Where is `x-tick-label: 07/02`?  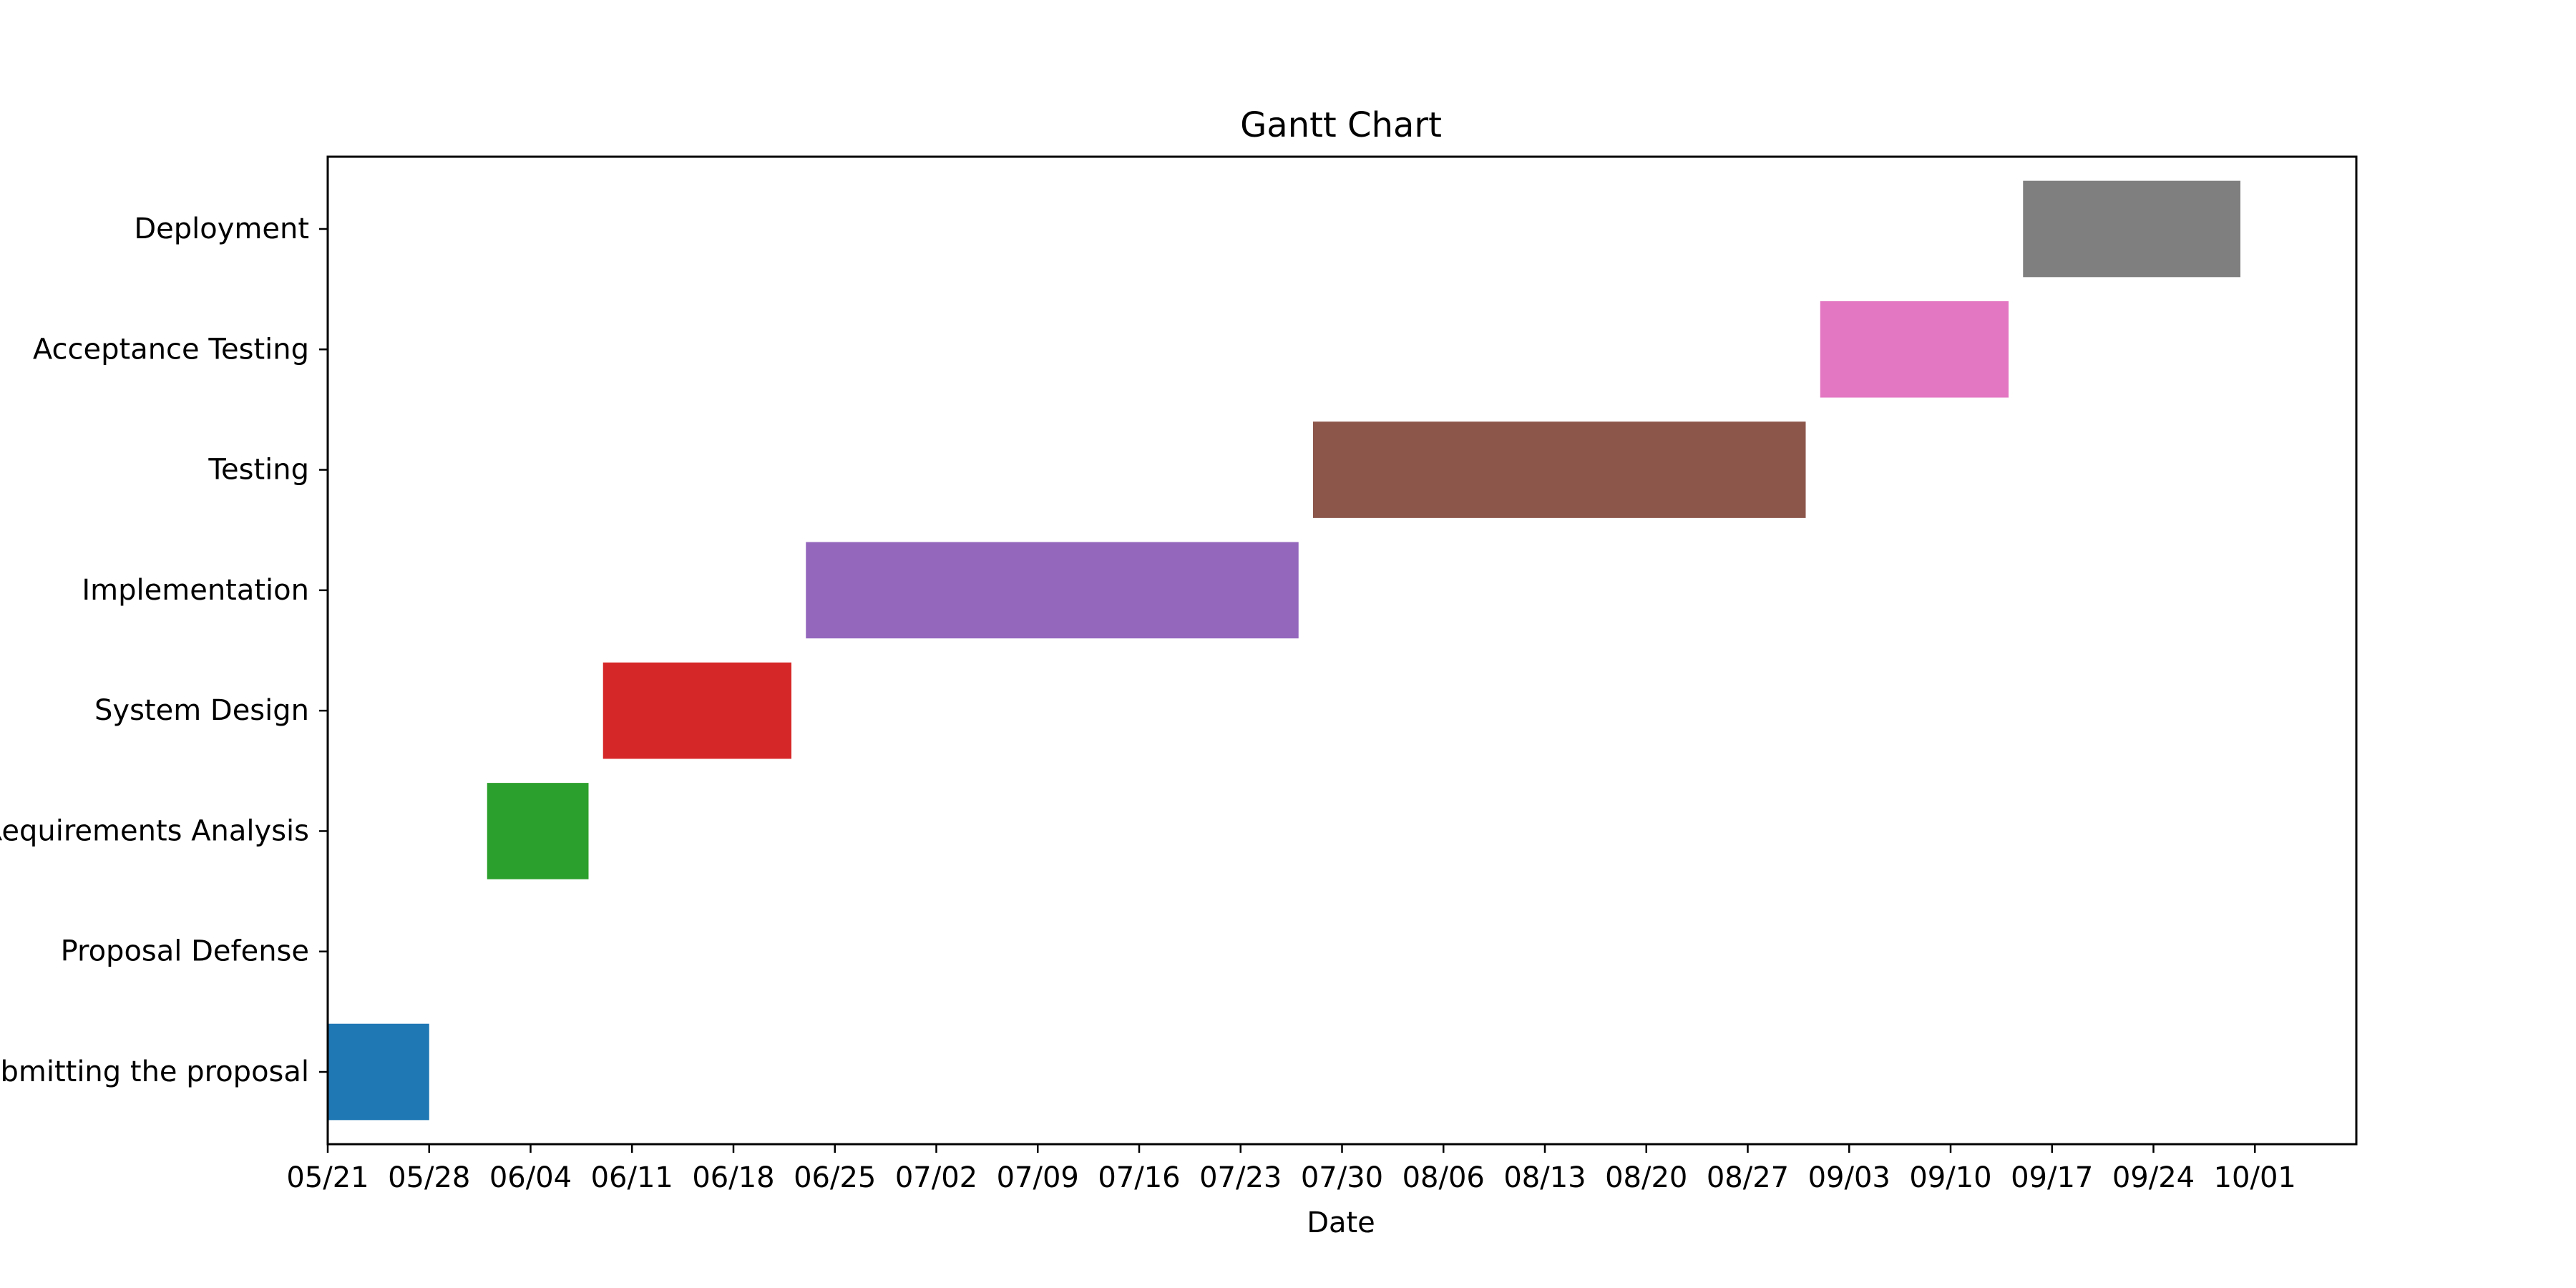
x-tick-label: 07/02 is located at coordinates (936, 1177).